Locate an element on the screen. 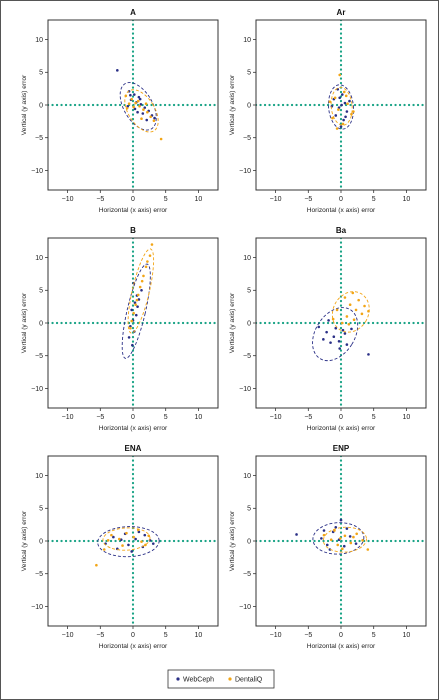 The height and width of the screenshot is (700, 439). legend-frame is located at coordinates (221, 679).